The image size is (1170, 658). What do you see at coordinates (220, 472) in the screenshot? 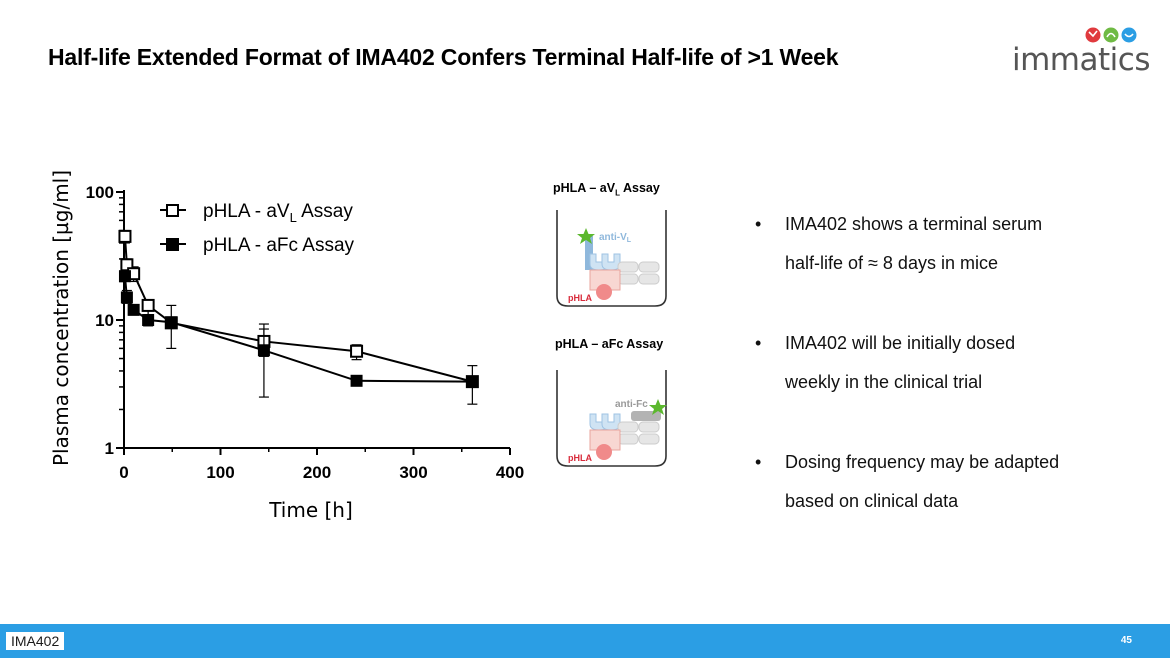
I see `x-tick-label: 100` at bounding box center [220, 472].